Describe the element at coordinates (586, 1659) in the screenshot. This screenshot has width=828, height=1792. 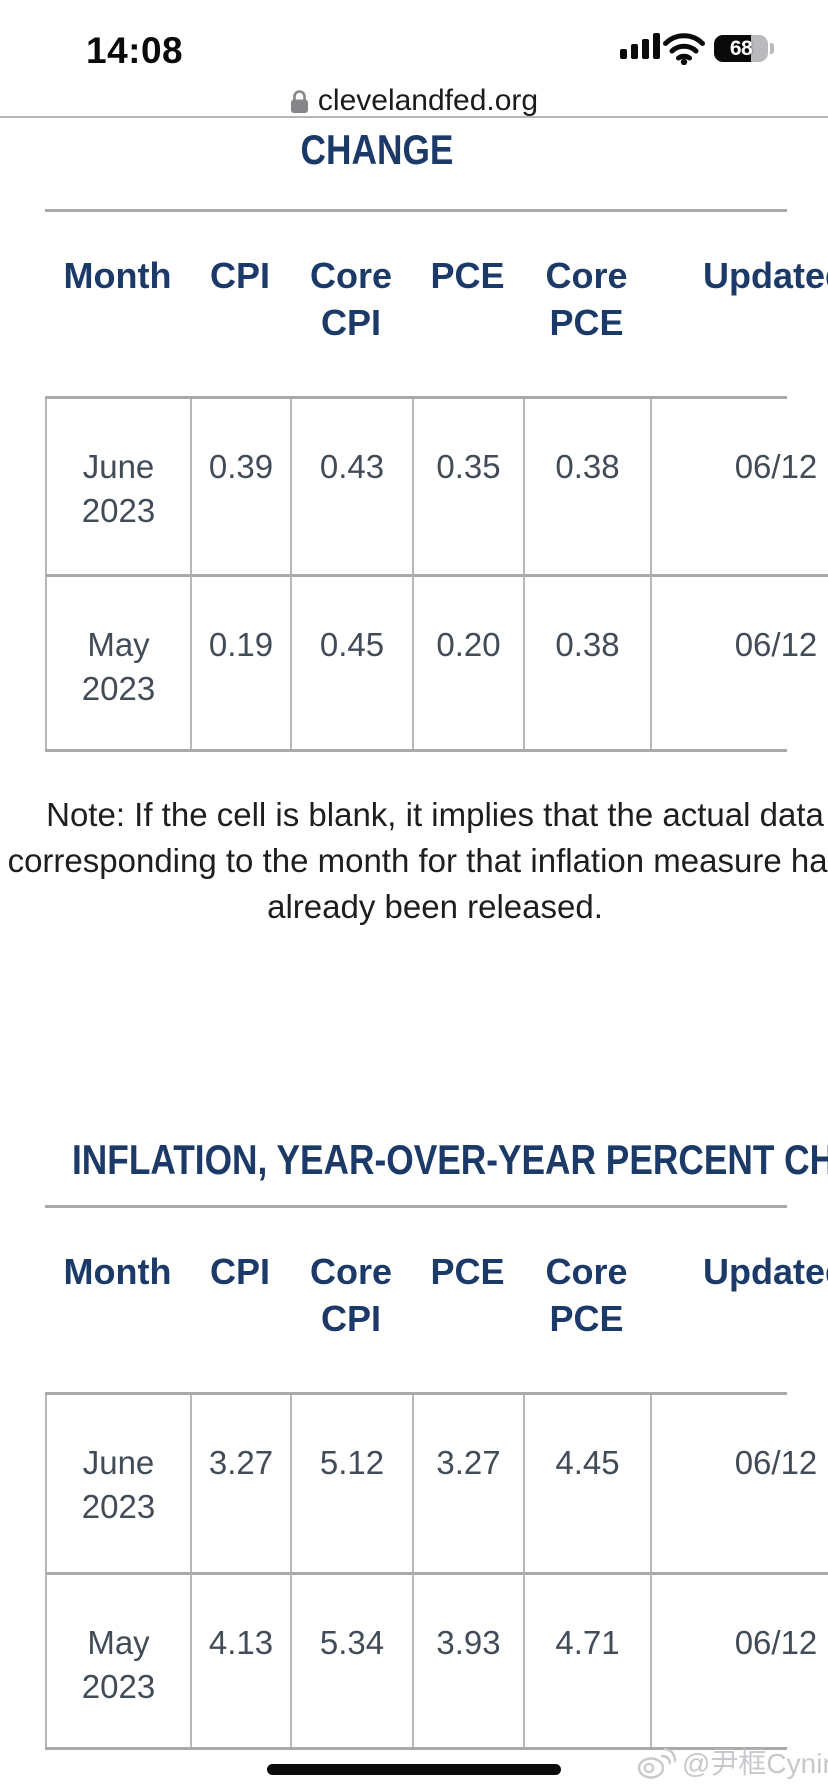
I see `table2-cell-core-pce: 4.71` at that location.